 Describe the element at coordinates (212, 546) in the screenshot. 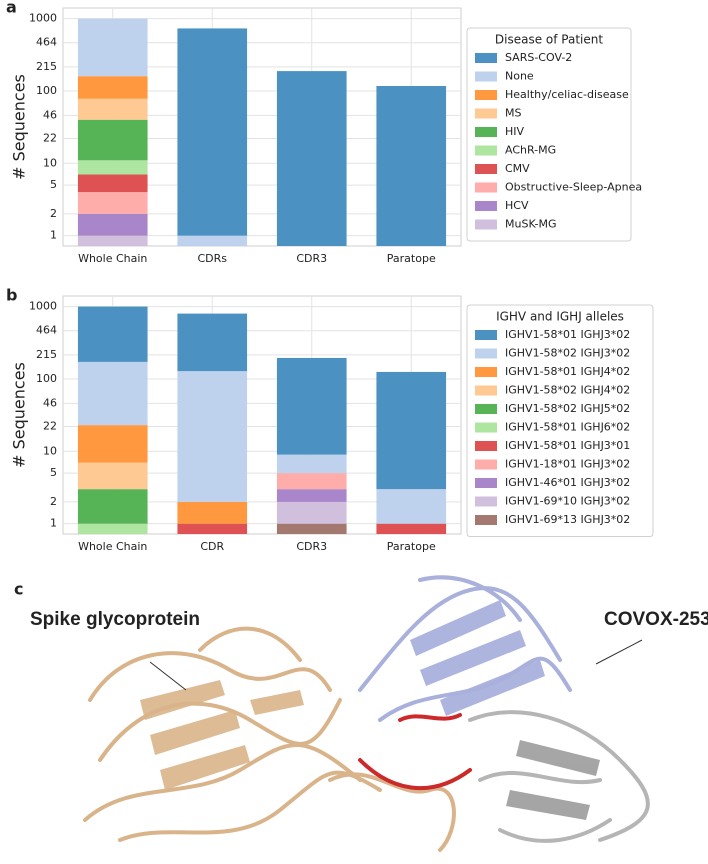

I see `x-tick-label: CDR` at that location.